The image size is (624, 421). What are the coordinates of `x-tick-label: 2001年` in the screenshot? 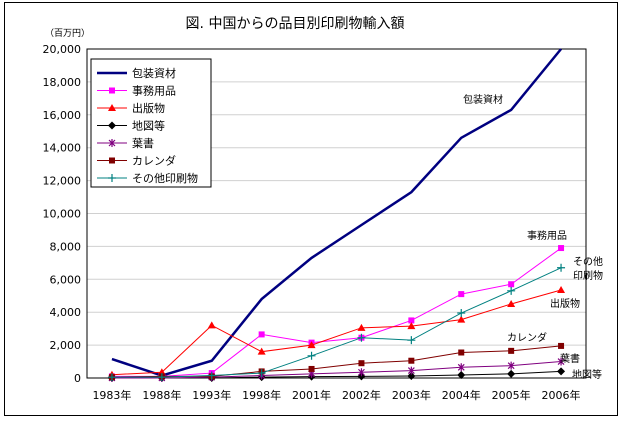 It's located at (311, 395).